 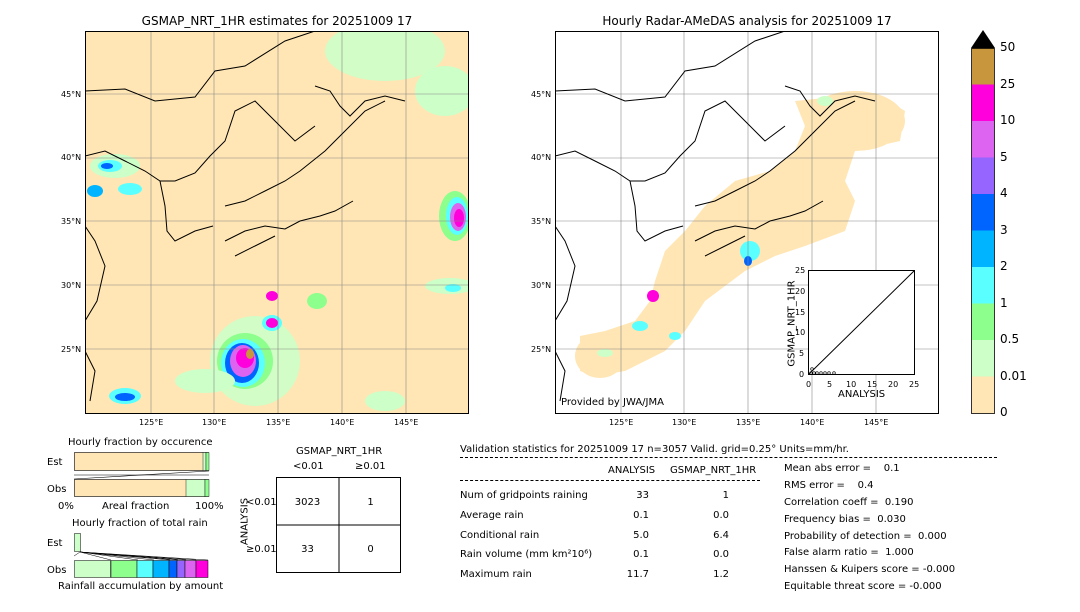 What do you see at coordinates (748, 422) in the screenshot?
I see `right-lon-135: 135°E` at bounding box center [748, 422].